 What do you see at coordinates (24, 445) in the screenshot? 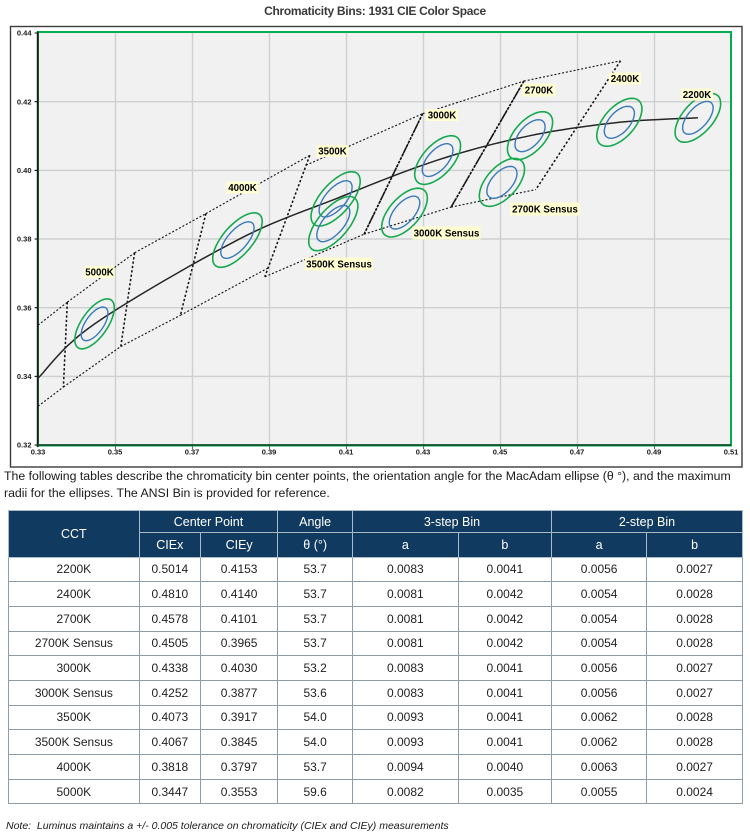
I see `svg-text: 0.32` at bounding box center [24, 445].